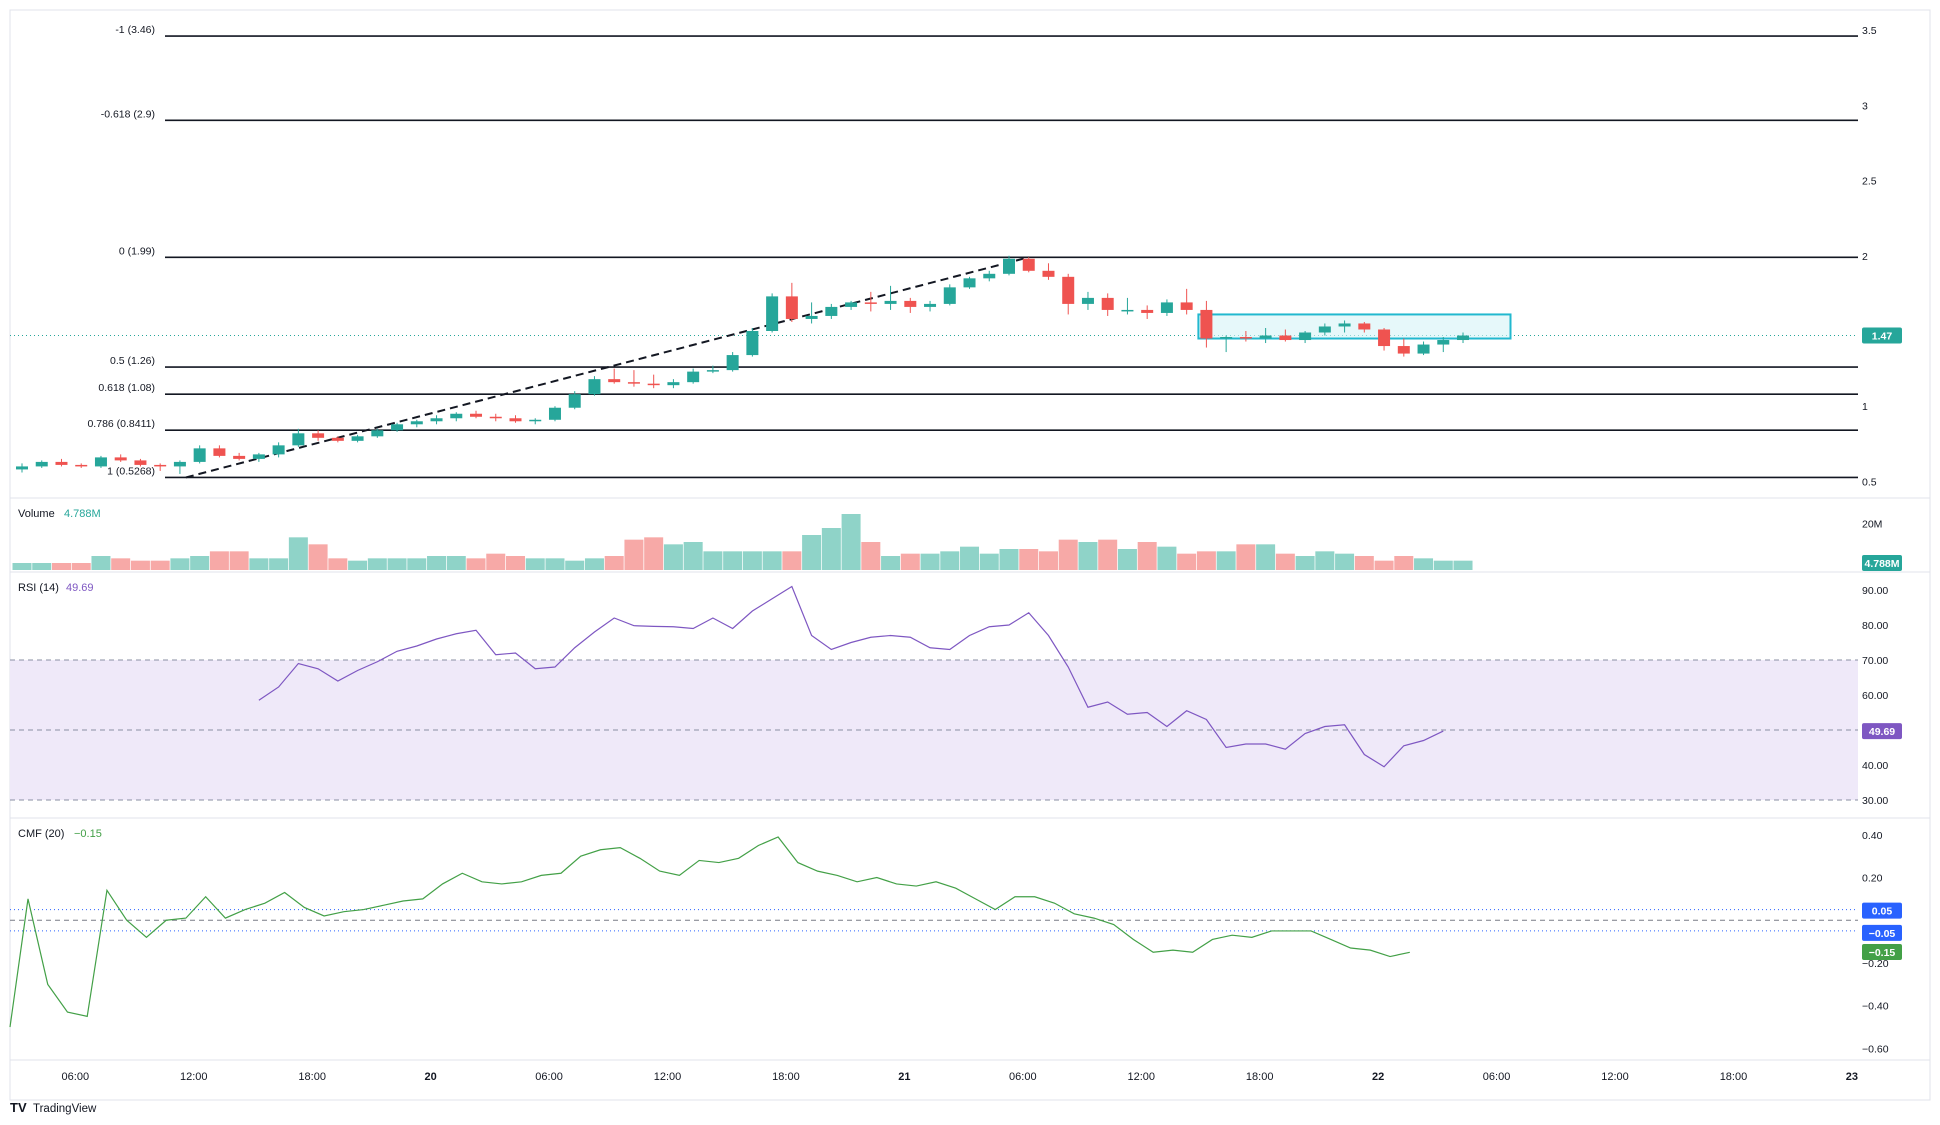 This screenshot has height=1125, width=1940. What do you see at coordinates (1872, 879) in the screenshot?
I see `cmf-axis-tick: 0.20` at bounding box center [1872, 879].